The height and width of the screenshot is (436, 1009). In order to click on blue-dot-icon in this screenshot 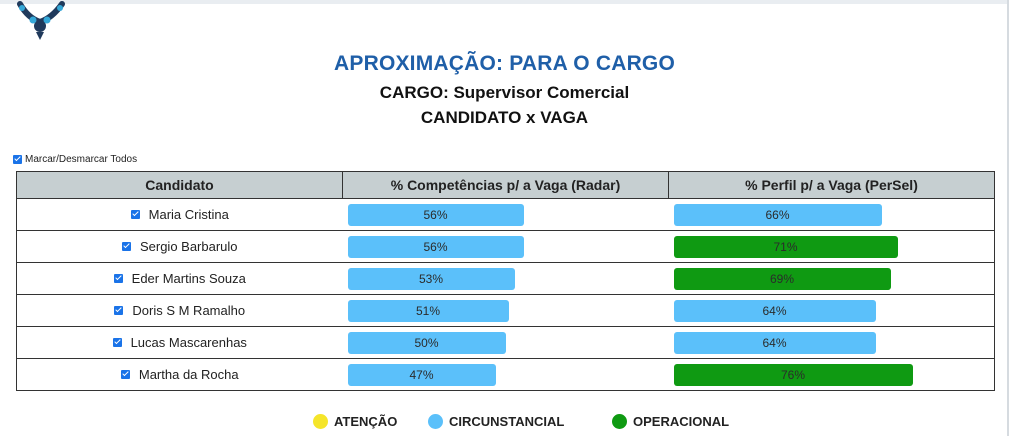, I will do `click(435, 421)`.